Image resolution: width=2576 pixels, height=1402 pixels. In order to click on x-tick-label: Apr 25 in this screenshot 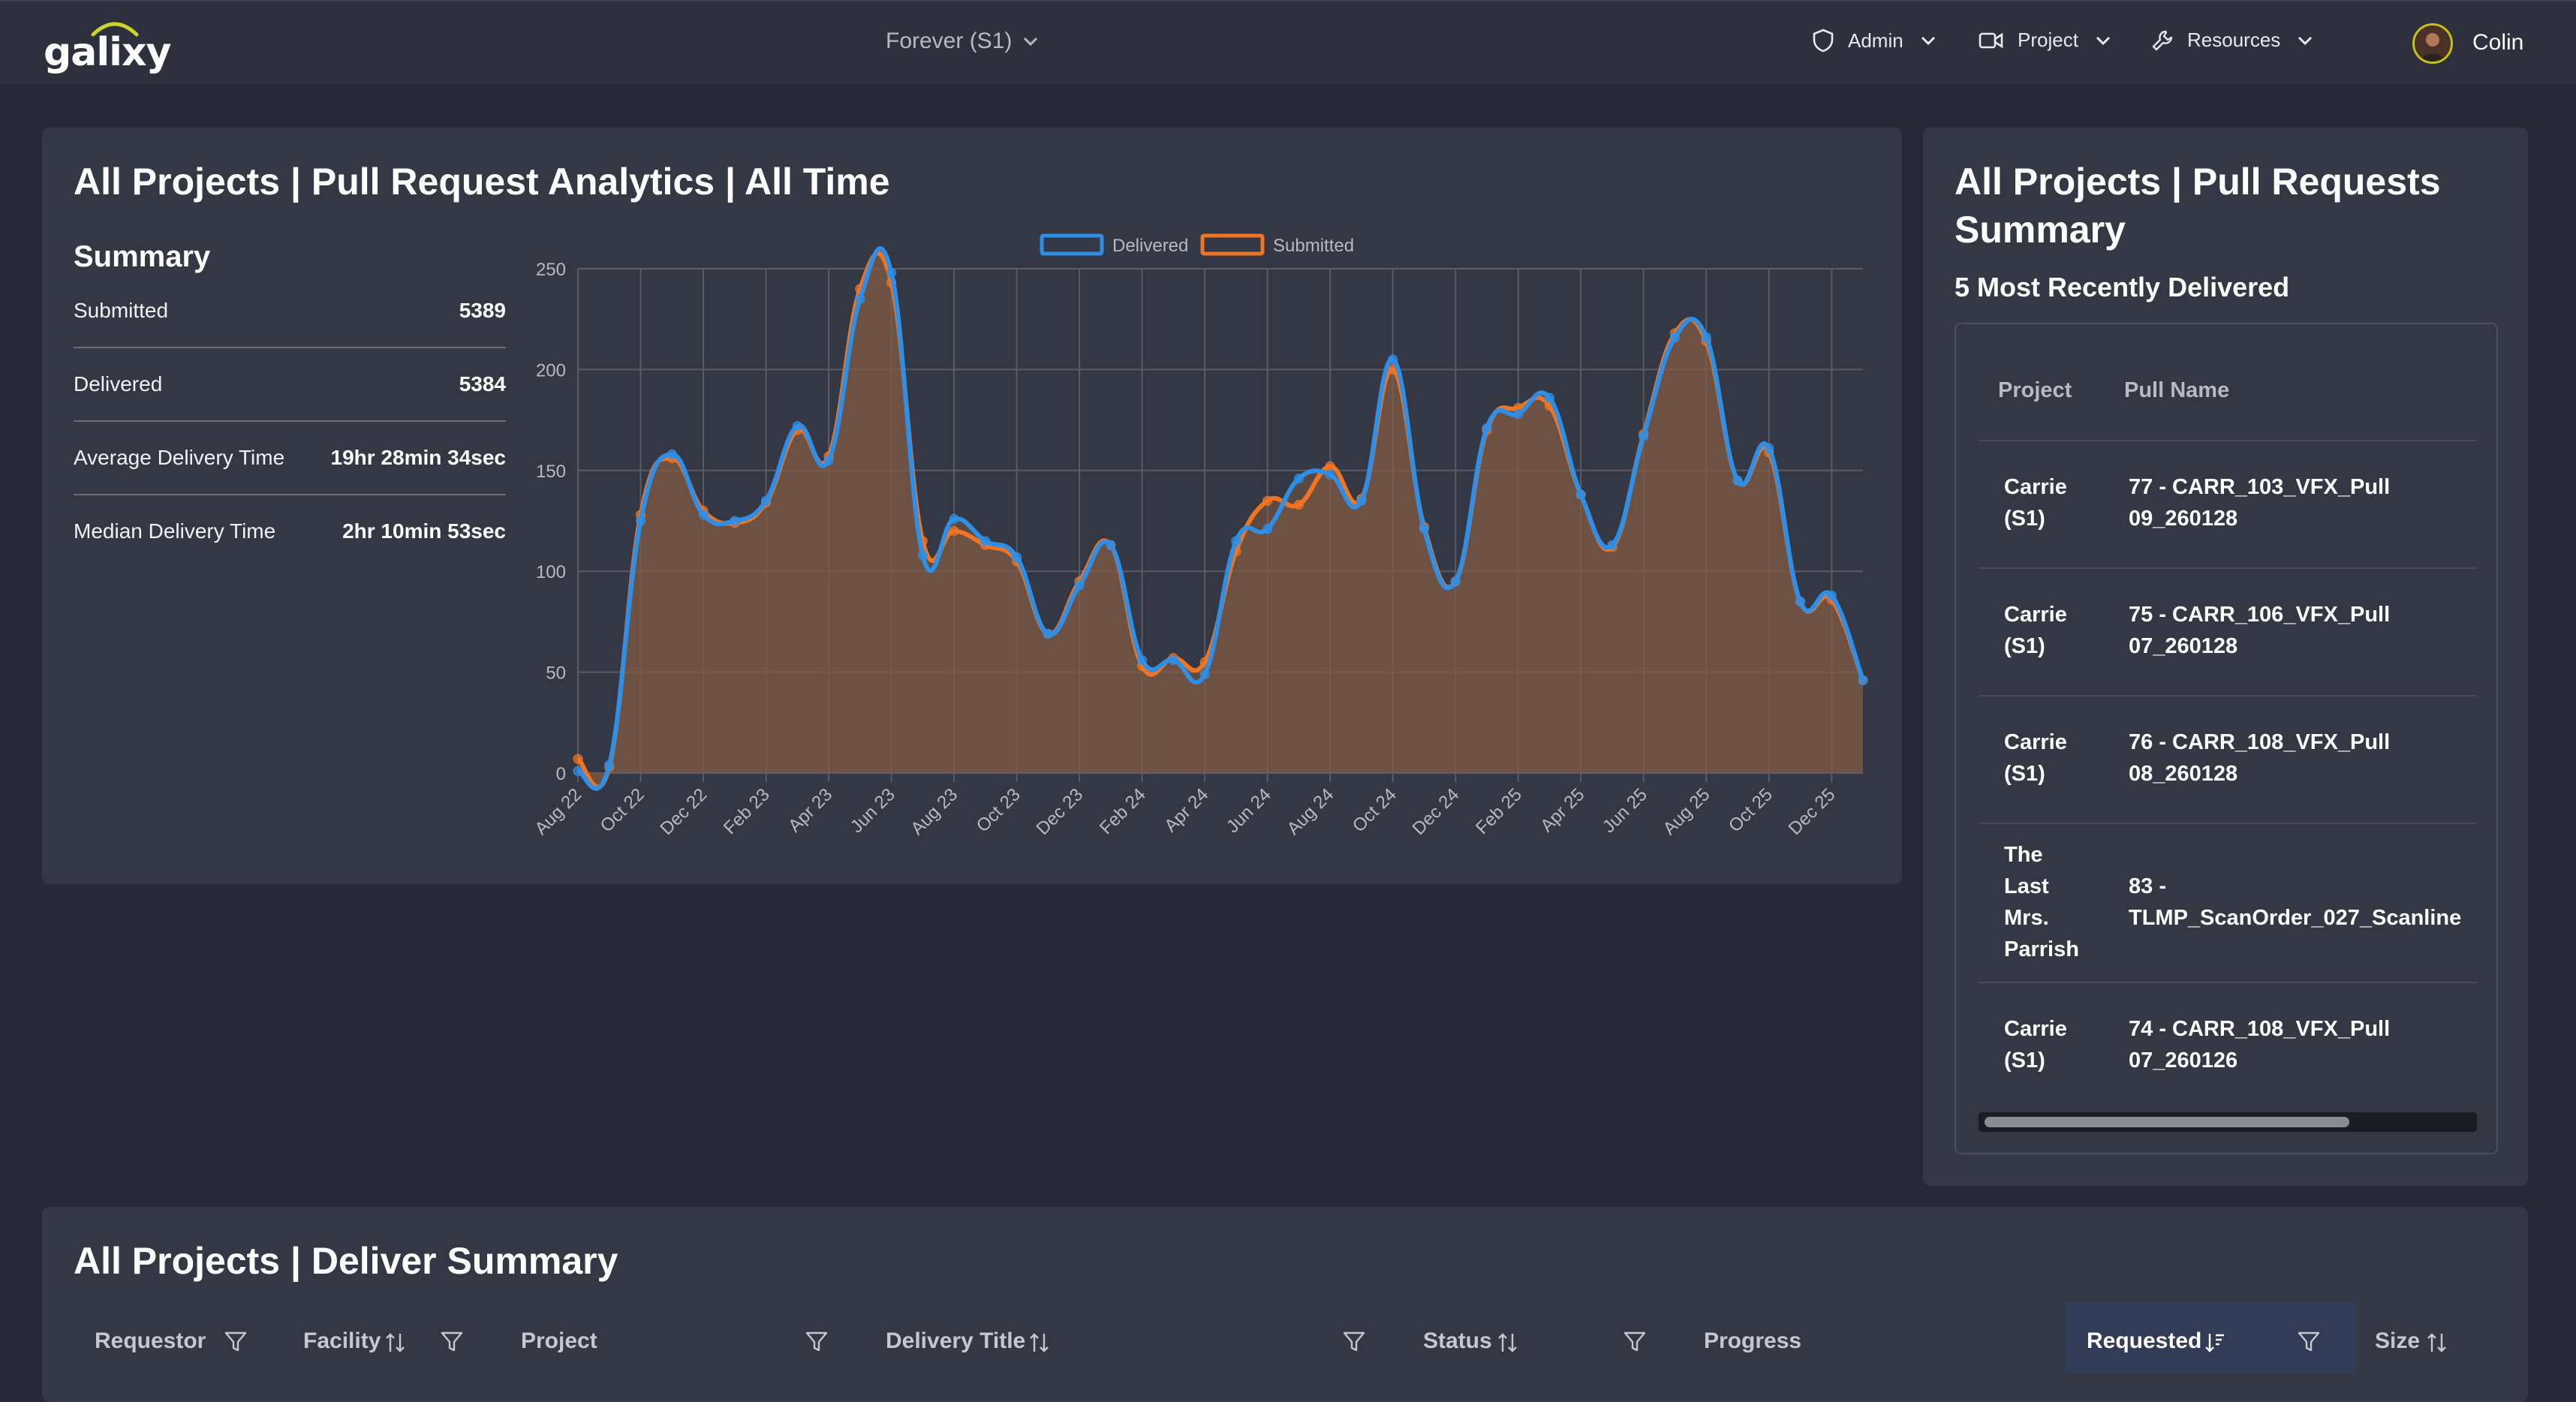, I will do `click(1562, 810)`.